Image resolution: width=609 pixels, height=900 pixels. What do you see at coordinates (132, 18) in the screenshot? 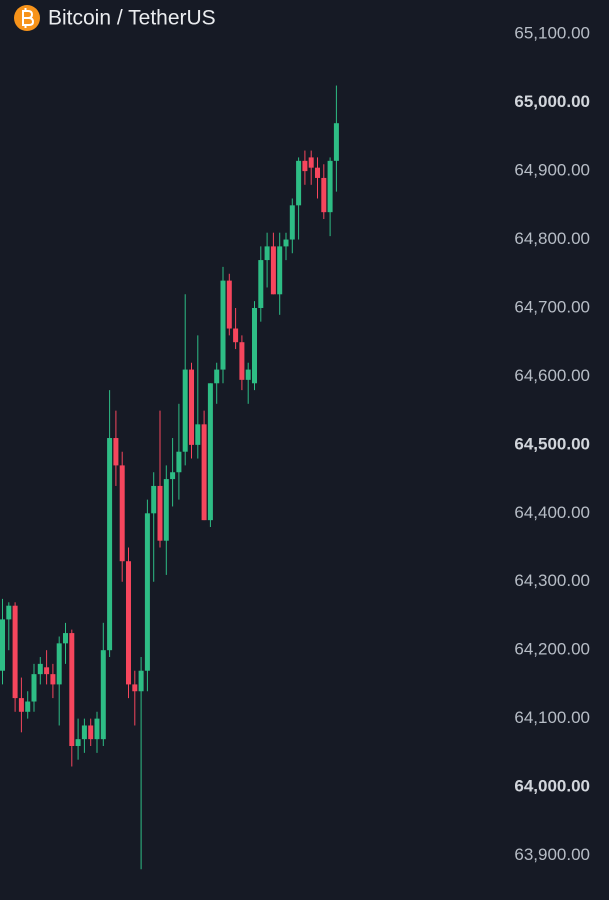
I see `chart-title: Bitcoin / TetherUS` at bounding box center [132, 18].